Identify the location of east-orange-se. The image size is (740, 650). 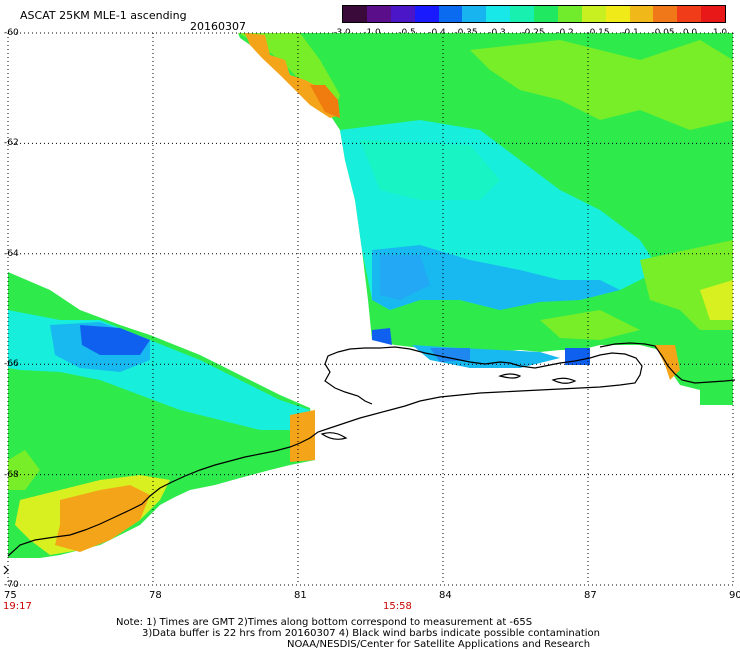
(667, 362).